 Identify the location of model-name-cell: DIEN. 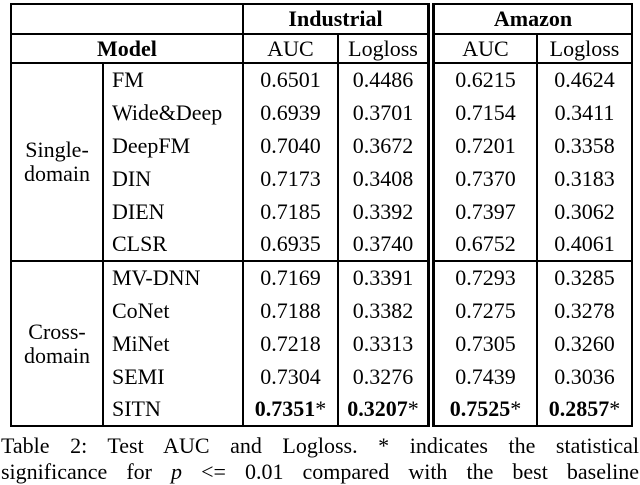
(172, 211).